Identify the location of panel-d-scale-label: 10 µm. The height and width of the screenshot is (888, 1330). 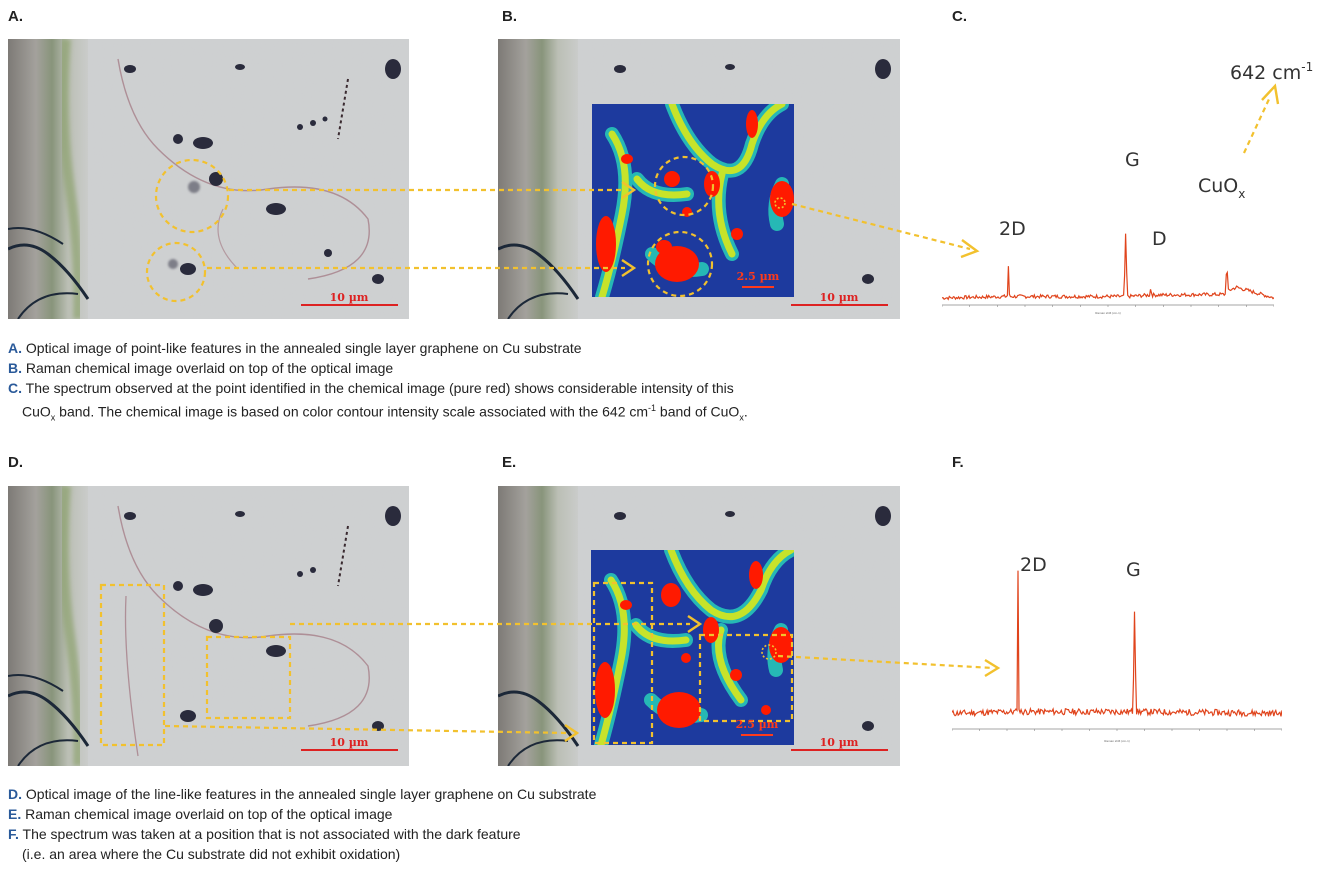
(349, 742).